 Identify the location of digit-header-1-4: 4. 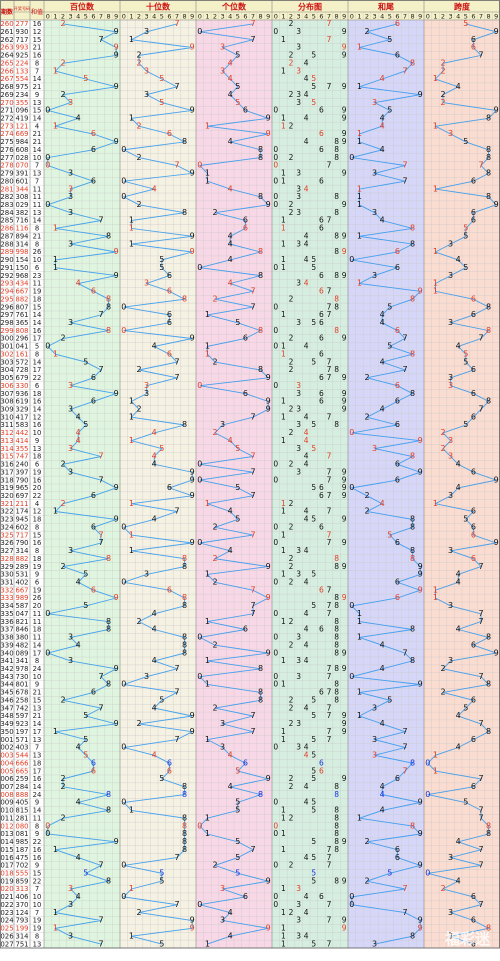
(154, 17).